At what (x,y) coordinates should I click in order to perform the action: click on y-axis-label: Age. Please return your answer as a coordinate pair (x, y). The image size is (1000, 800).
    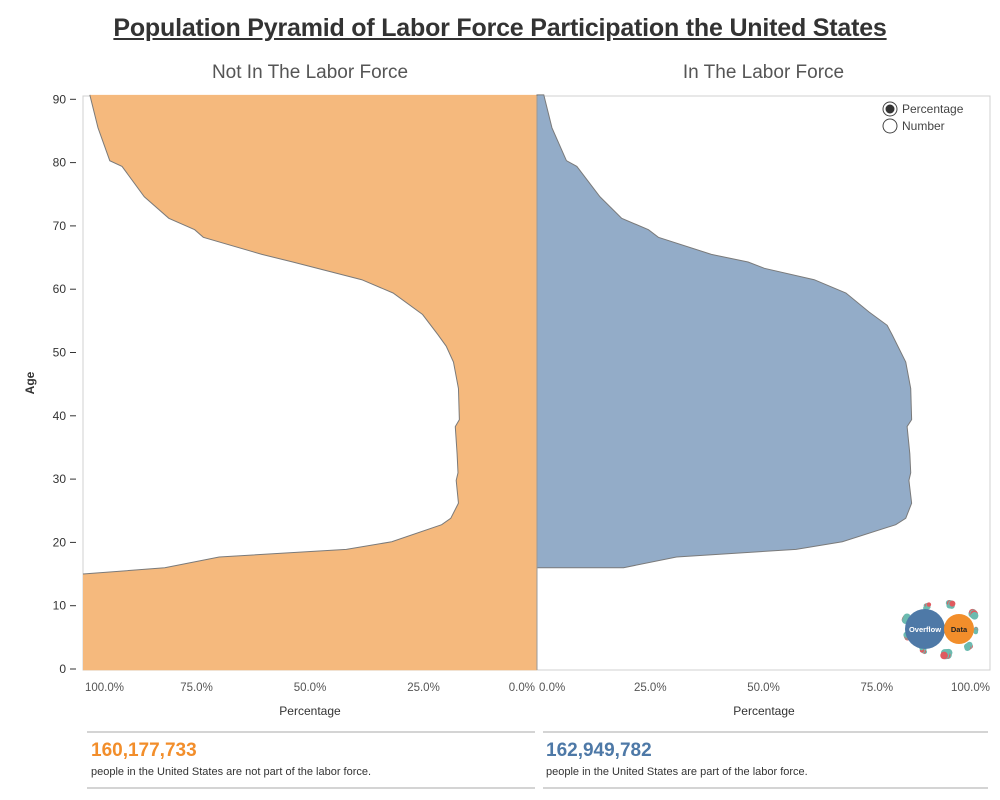
    Looking at the image, I should click on (30, 382).